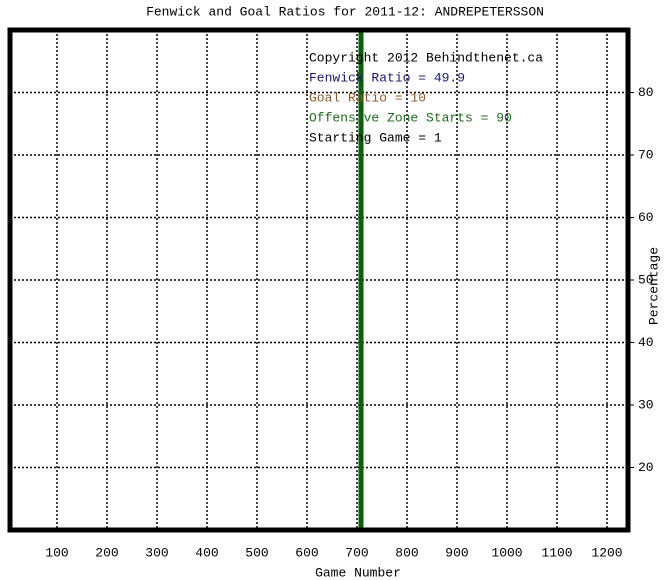 This screenshot has width=665, height=580. What do you see at coordinates (356, 552) in the screenshot?
I see `x-tick-label: 700` at bounding box center [356, 552].